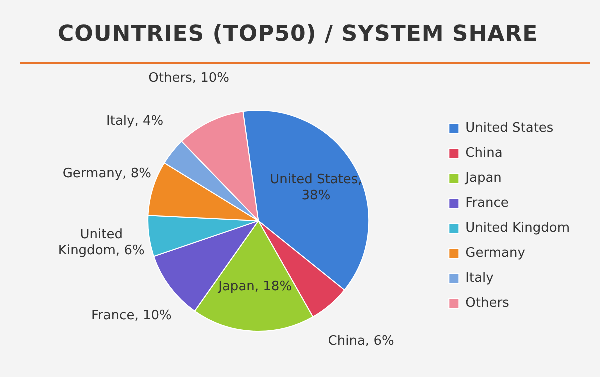 The width and height of the screenshot is (600, 377). What do you see at coordinates (487, 203) in the screenshot?
I see `legend-label: France` at bounding box center [487, 203].